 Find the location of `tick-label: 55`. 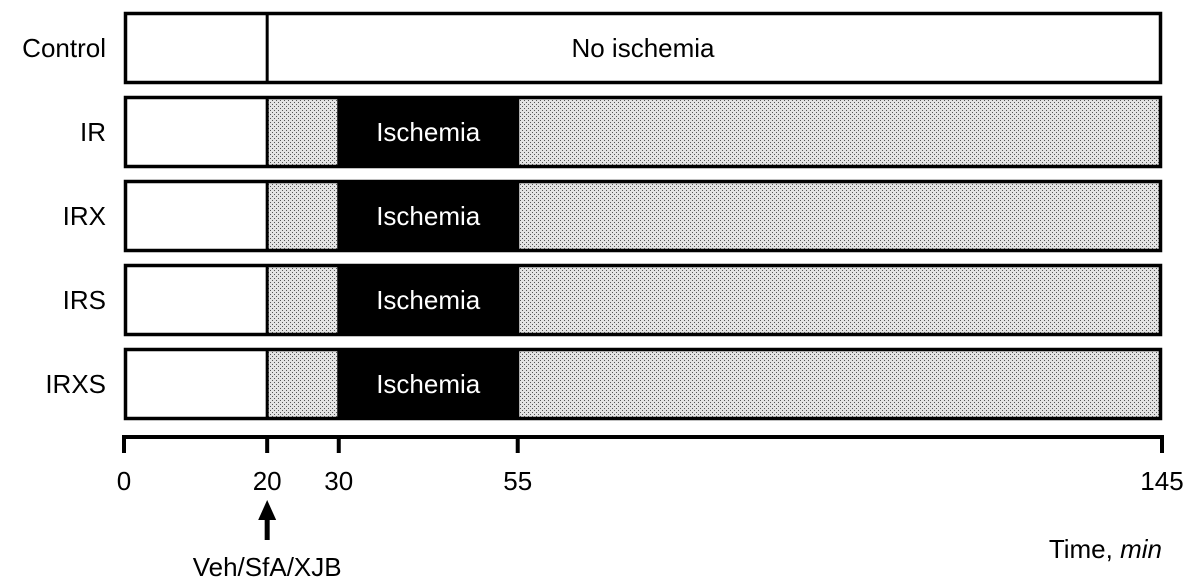

tick-label: 55 is located at coordinates (517, 481).